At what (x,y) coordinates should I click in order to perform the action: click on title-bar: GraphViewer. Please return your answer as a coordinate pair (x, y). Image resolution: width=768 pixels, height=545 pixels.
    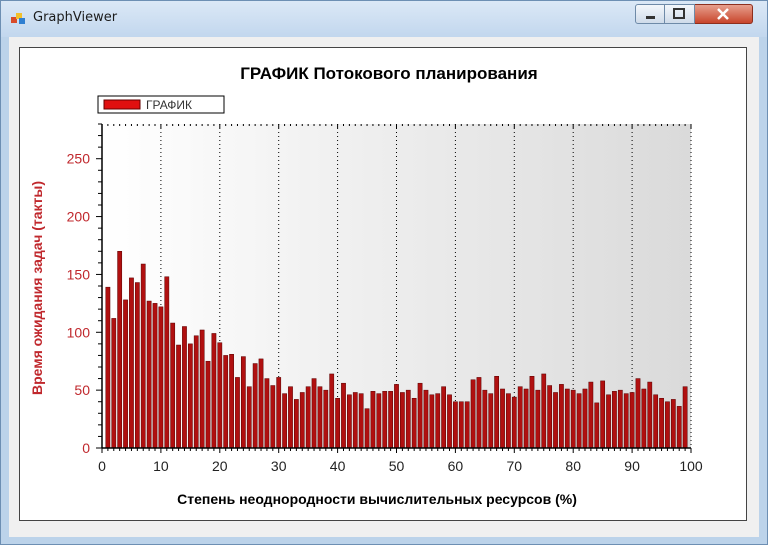
    Looking at the image, I should click on (384, 19).